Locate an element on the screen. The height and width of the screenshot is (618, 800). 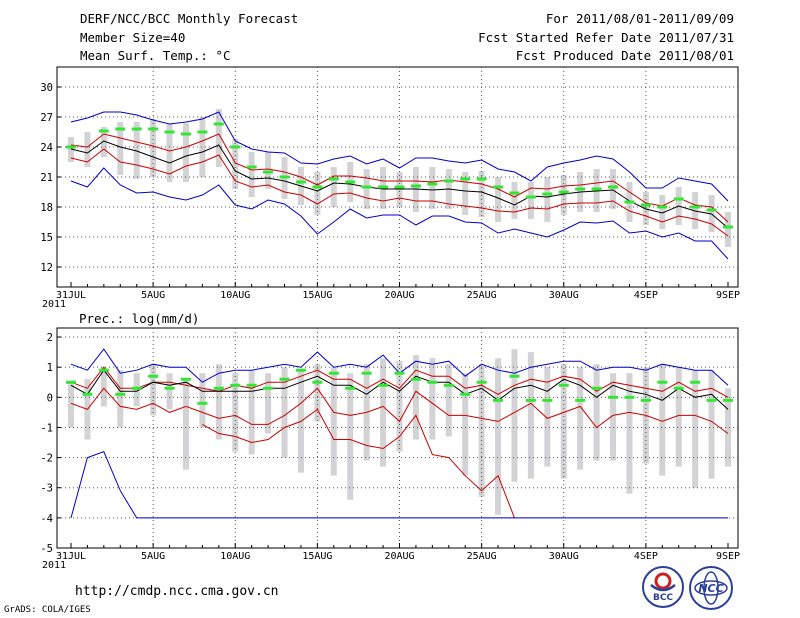
ncc-logo-text: NCC is located at coordinates (710, 588).